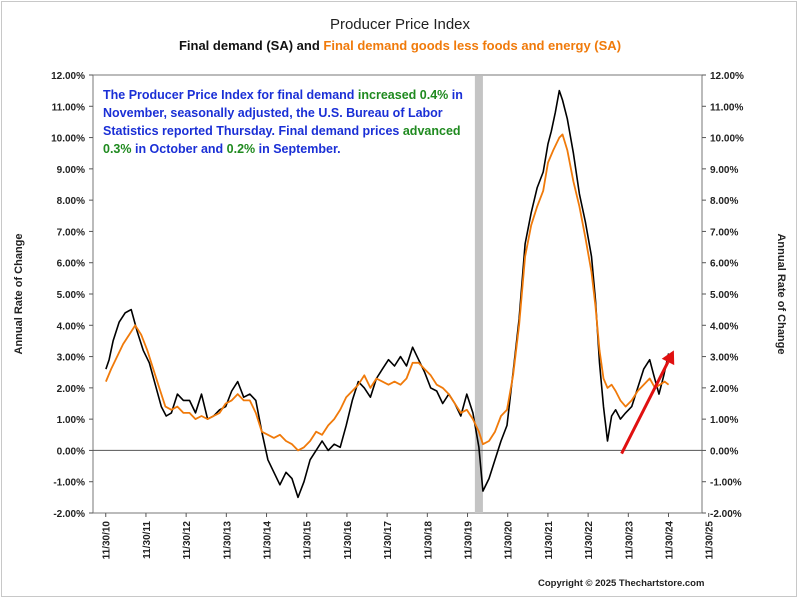 This screenshot has height=600, width=800. I want to click on x-tick-label: 11/30/17, so click(388, 540).